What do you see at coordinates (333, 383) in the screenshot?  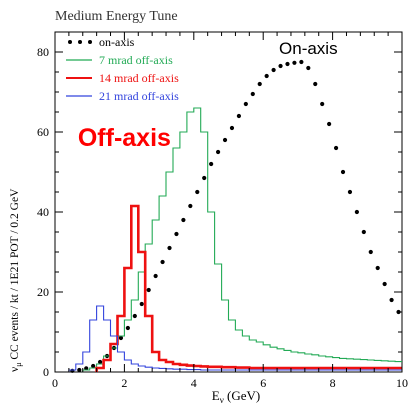 I see `x-tick-label: 8` at bounding box center [333, 383].